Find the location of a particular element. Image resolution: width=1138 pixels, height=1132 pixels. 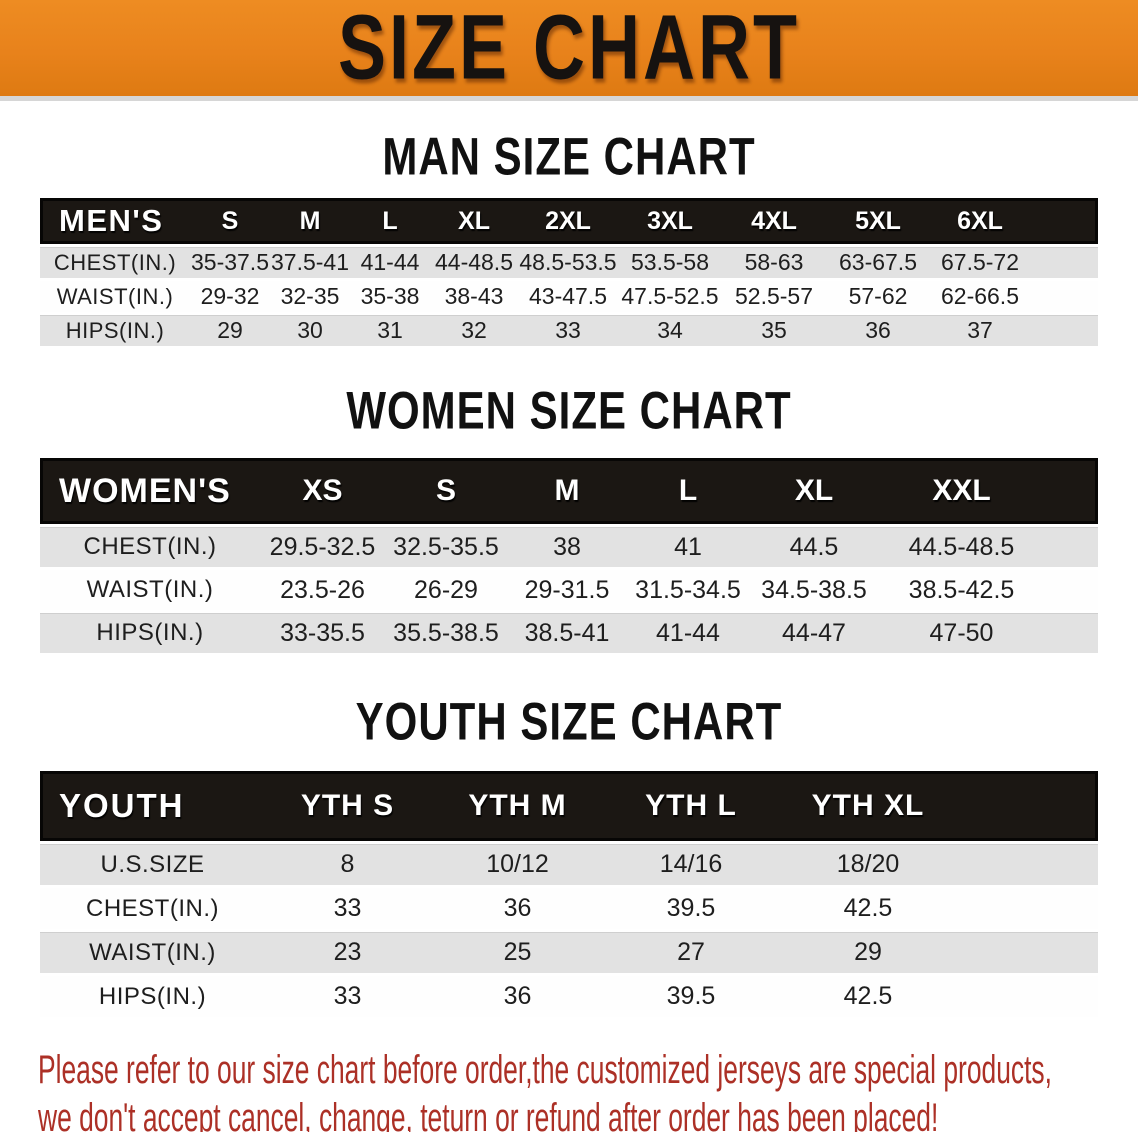

size-column-header: M is located at coordinates (567, 491).